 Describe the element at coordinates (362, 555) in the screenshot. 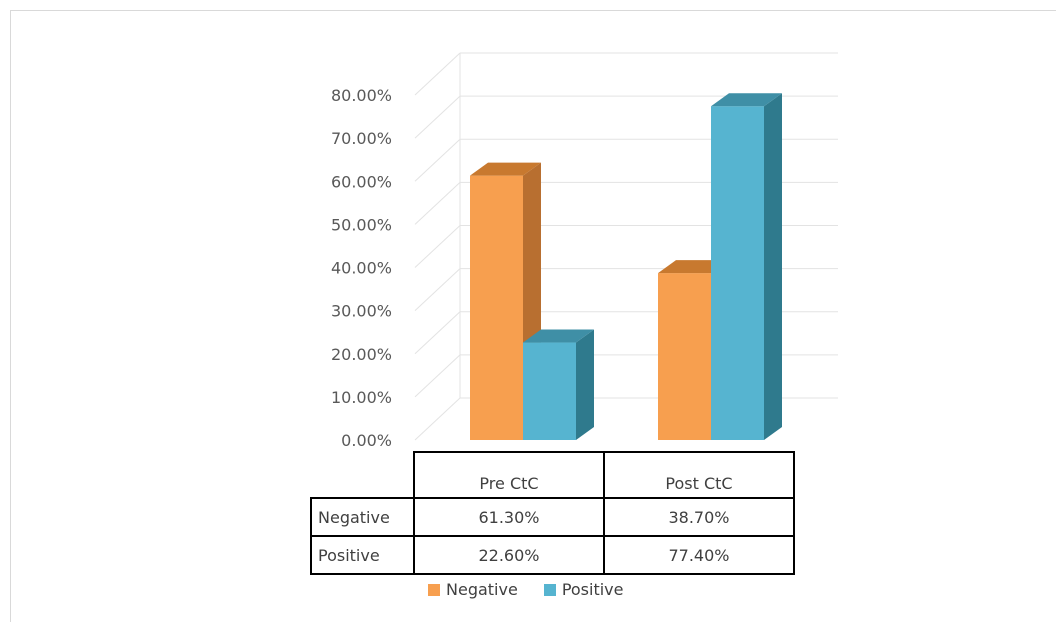

I see `table-row-label: Positive` at that location.